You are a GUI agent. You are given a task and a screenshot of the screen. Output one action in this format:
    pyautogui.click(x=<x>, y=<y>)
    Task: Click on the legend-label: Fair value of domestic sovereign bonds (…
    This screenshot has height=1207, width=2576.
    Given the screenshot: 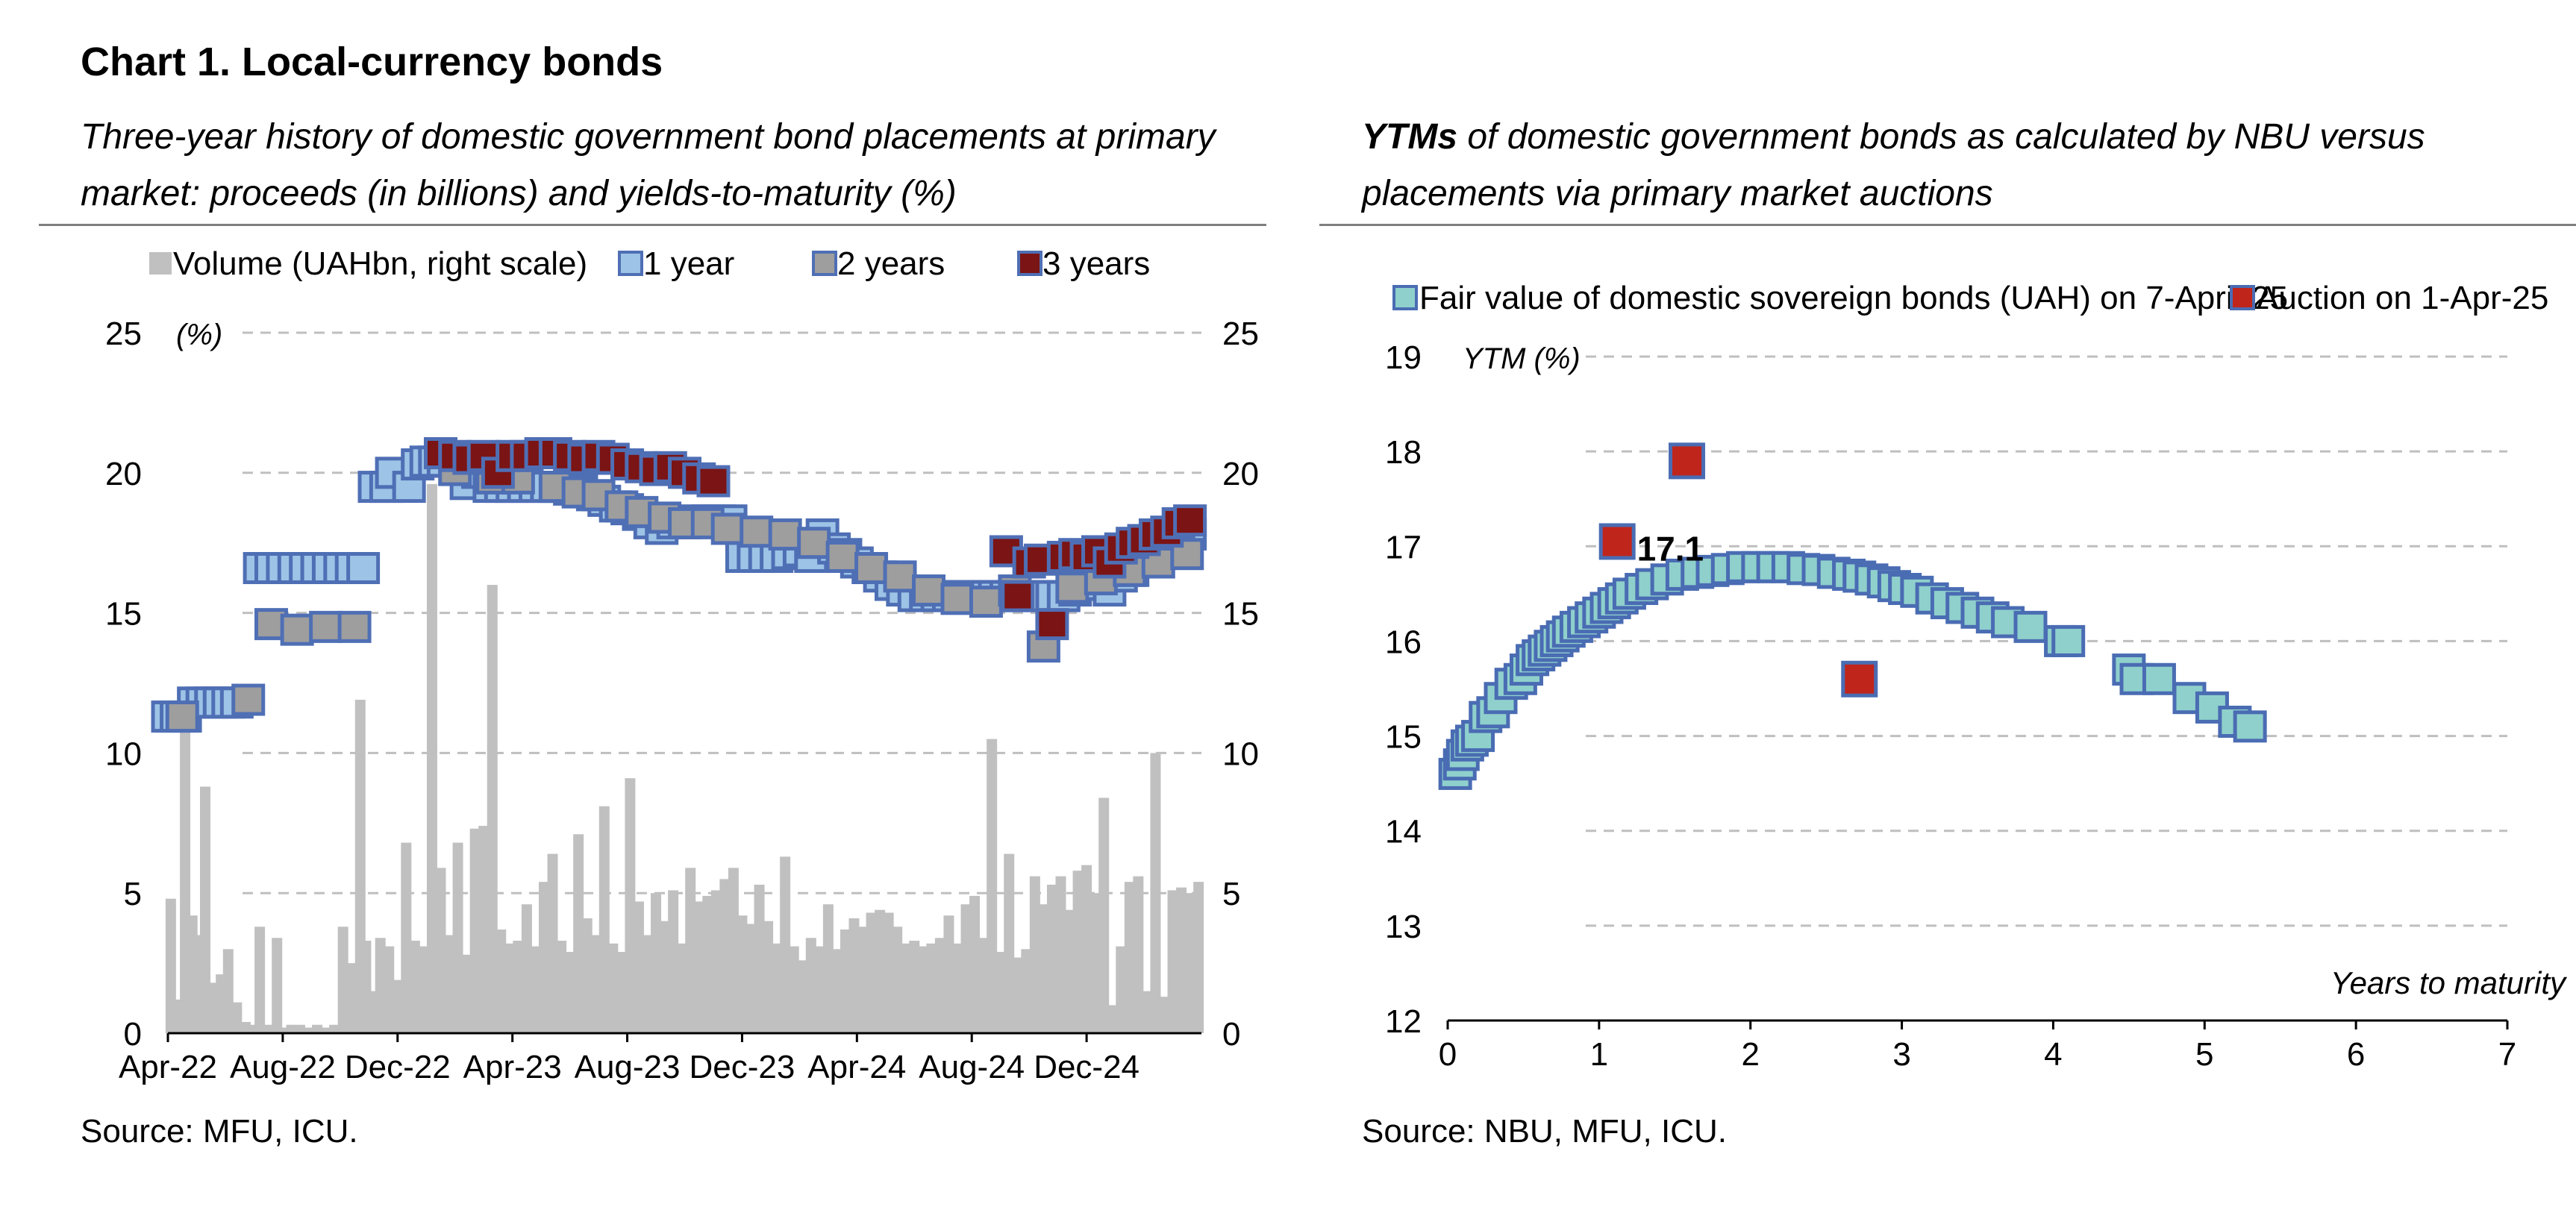 What is the action you would take?
    pyautogui.click(x=1853, y=298)
    